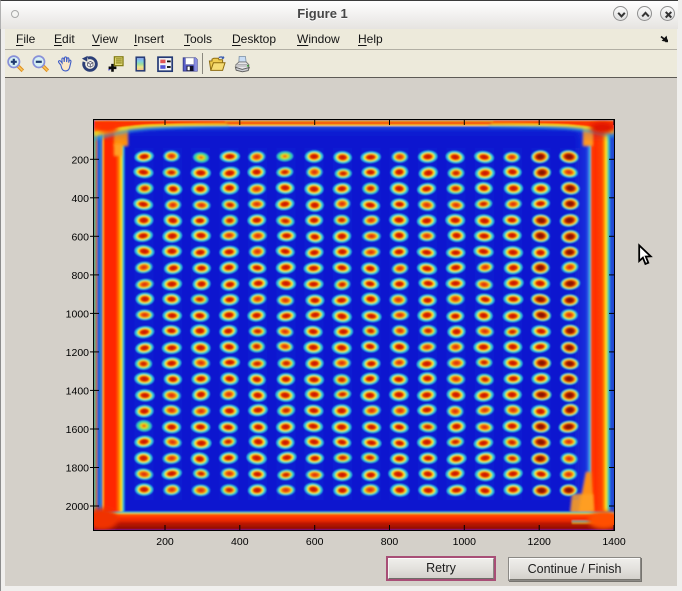 The height and width of the screenshot is (591, 682). I want to click on svg-text: 2000, so click(78, 507).